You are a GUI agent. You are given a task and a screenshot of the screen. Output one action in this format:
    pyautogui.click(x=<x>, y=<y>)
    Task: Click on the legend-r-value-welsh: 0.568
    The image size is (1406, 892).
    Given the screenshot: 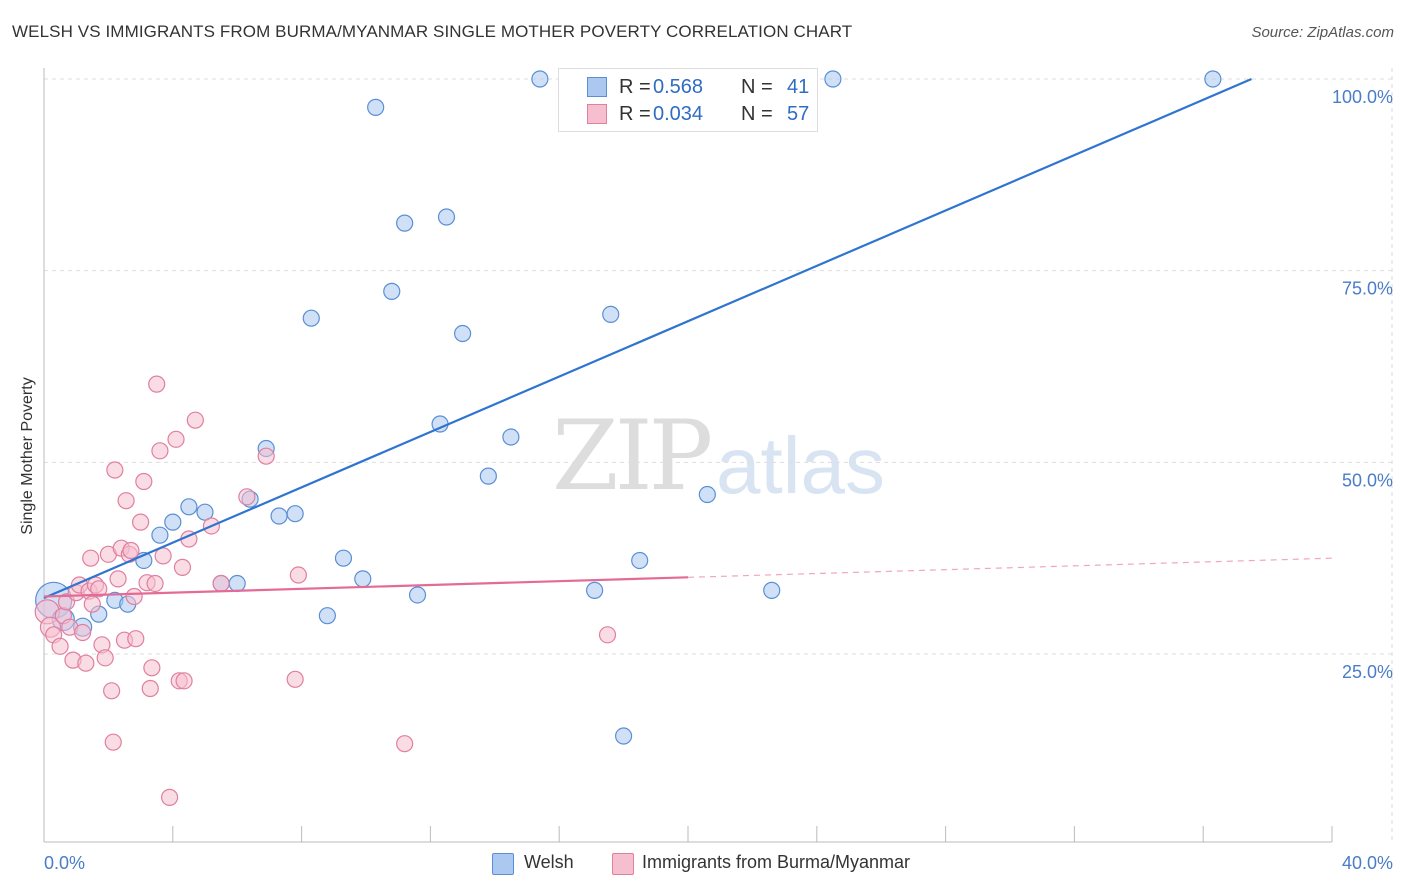 What is the action you would take?
    pyautogui.click(x=678, y=86)
    